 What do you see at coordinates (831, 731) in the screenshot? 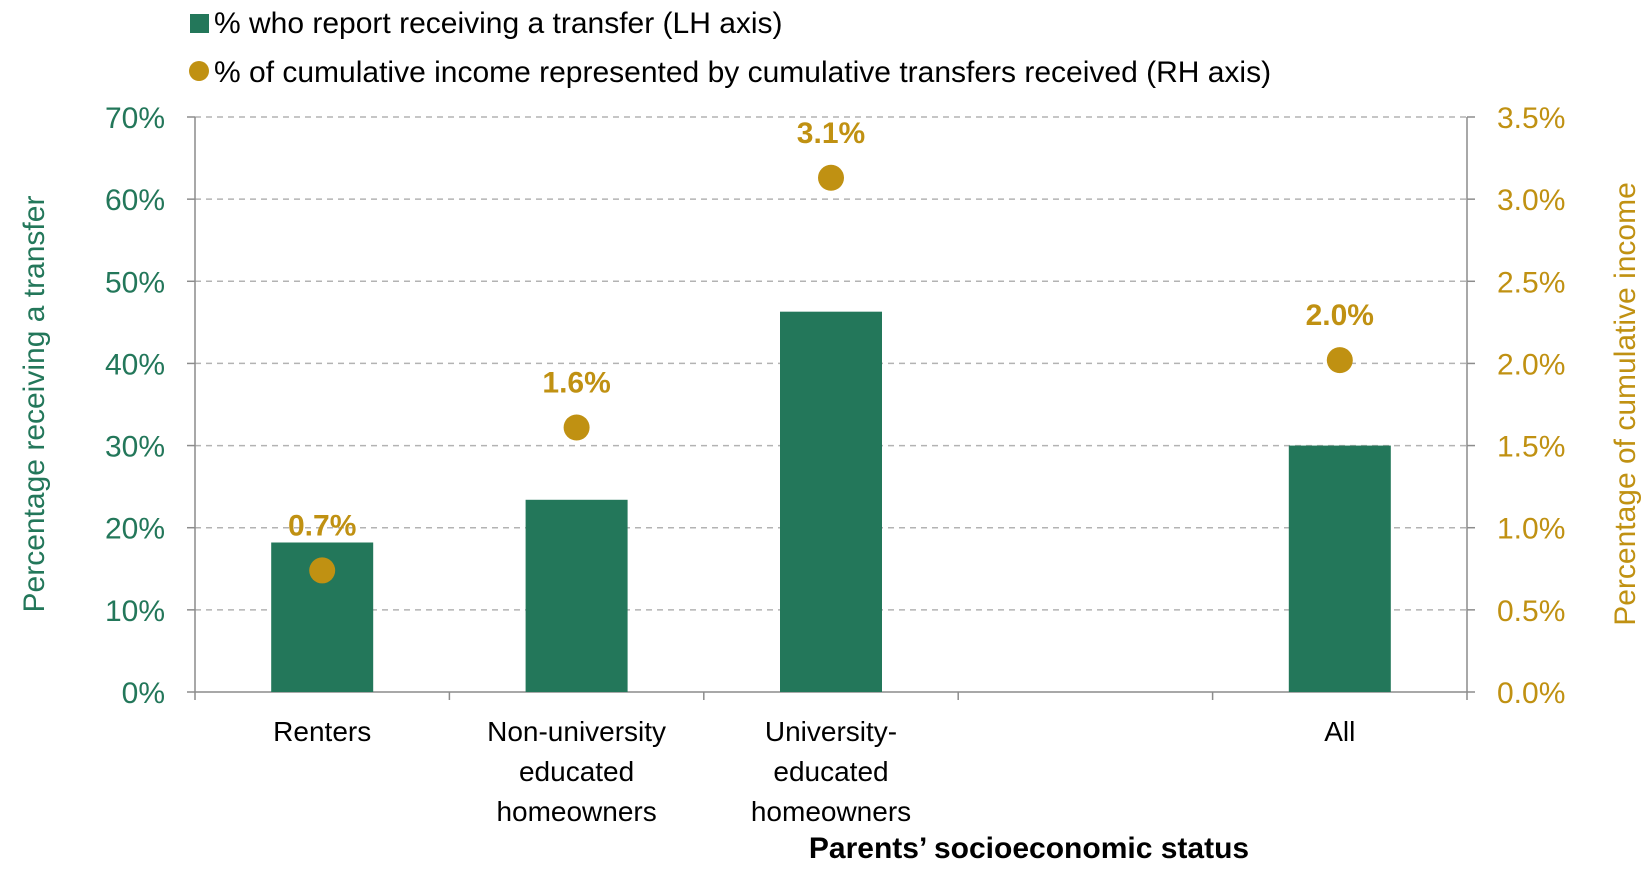
I see `category-label-line: University-` at bounding box center [831, 731].